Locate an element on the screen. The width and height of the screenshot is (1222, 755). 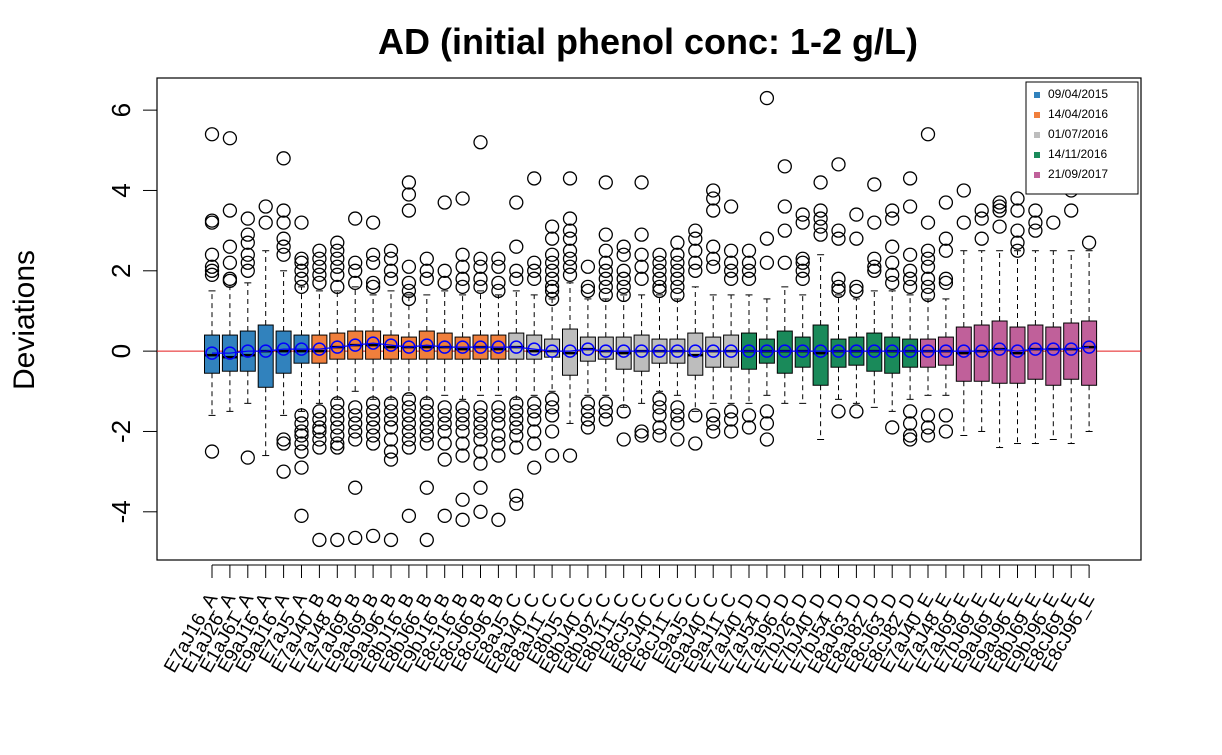
legend-swatch is located at coordinates (1037, 115).